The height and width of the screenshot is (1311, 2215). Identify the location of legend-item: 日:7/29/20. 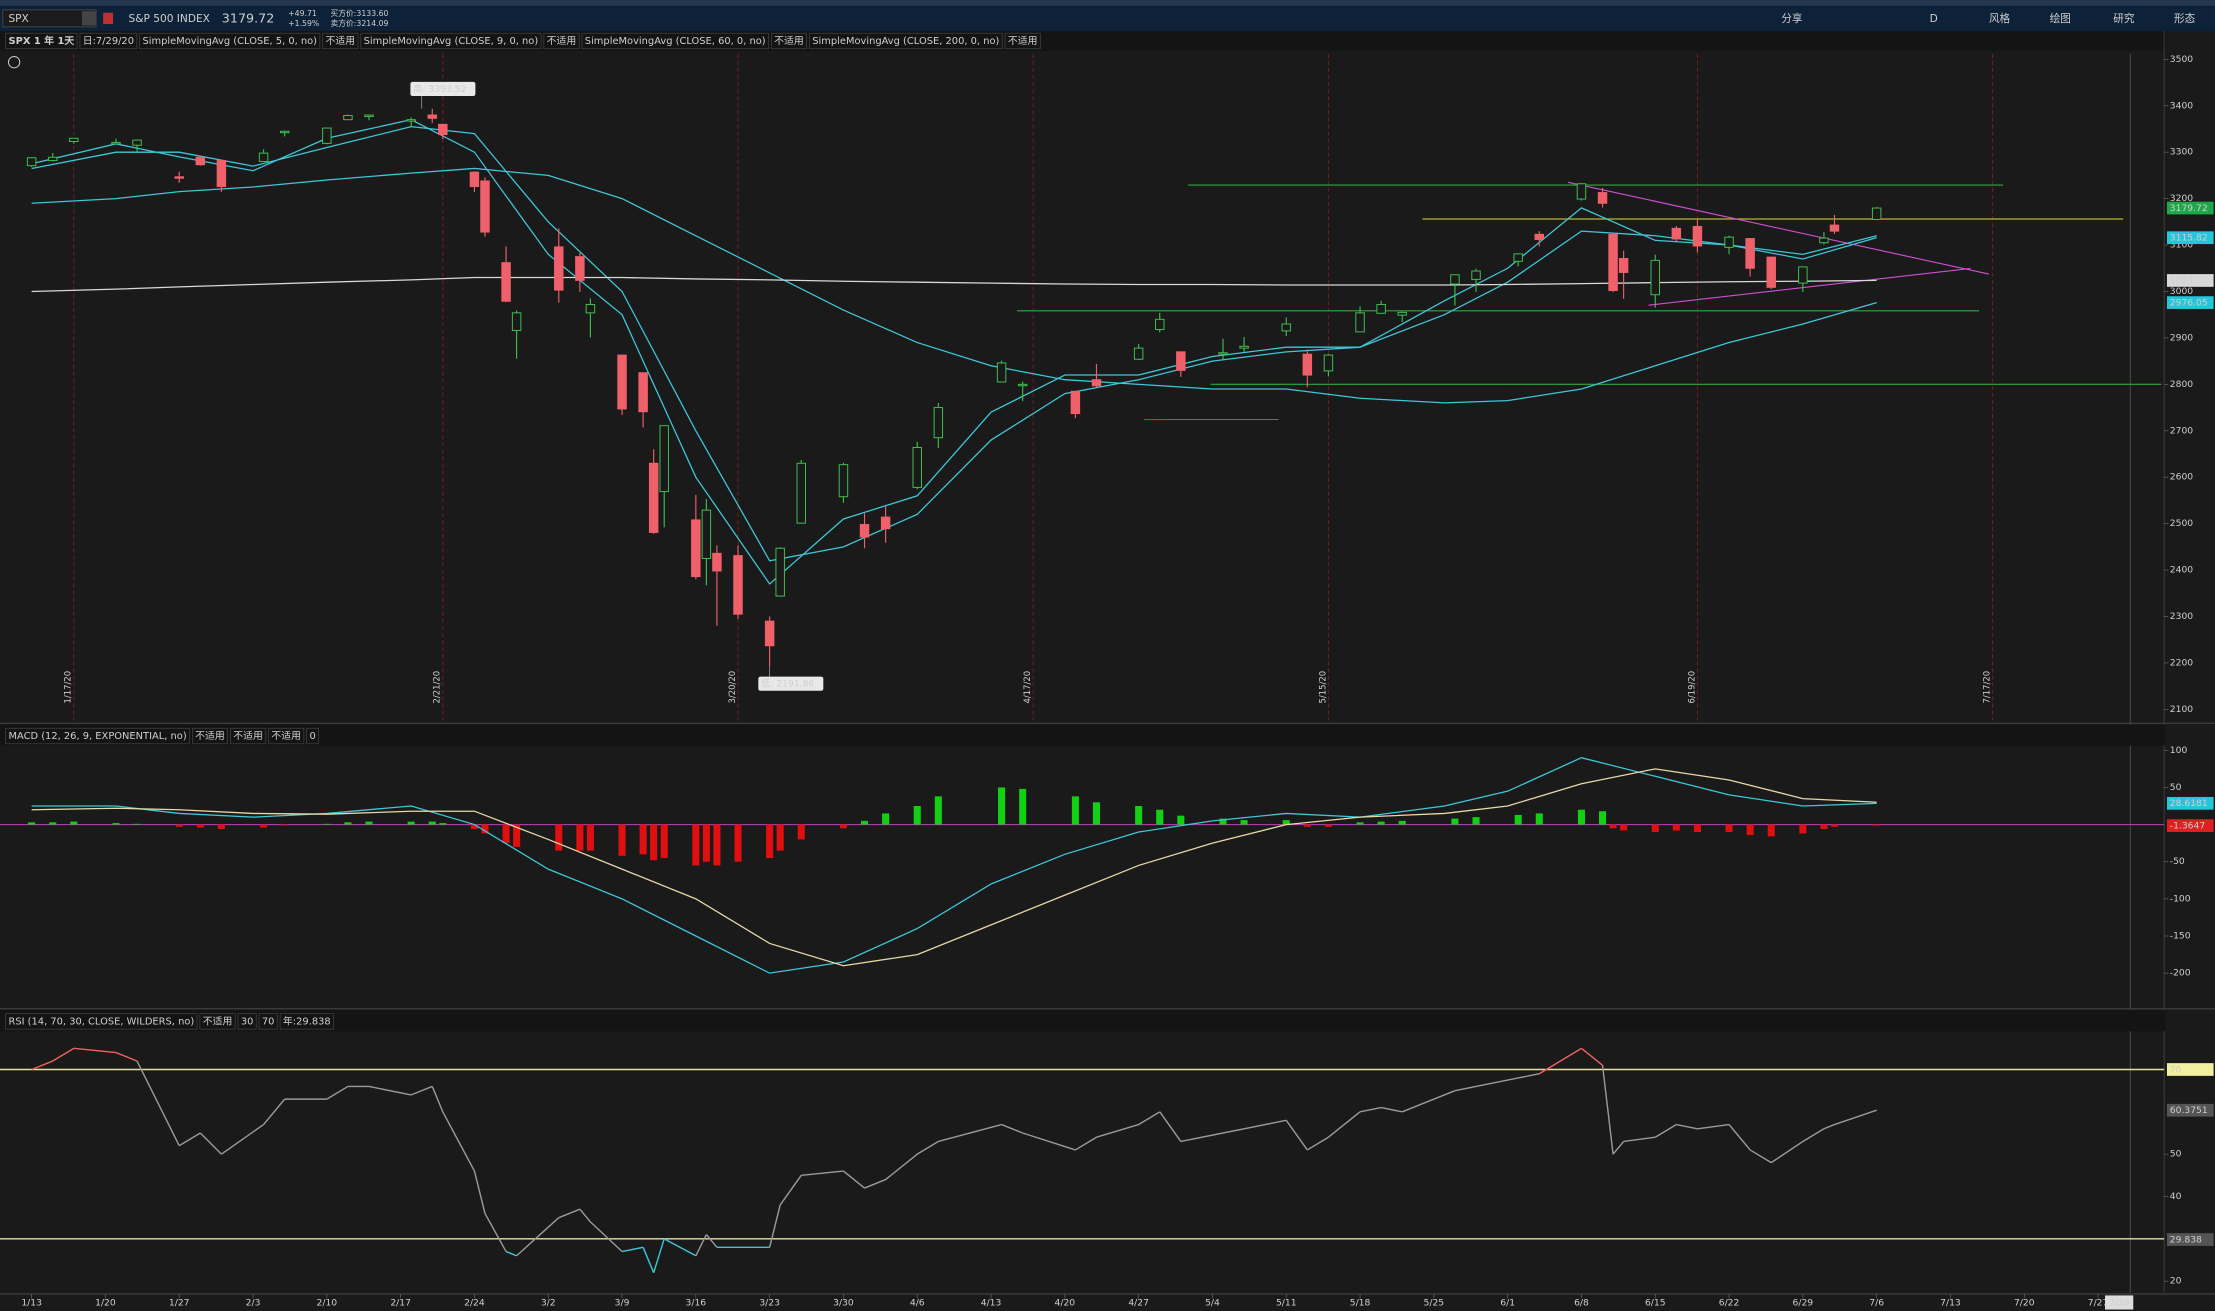
(108, 41).